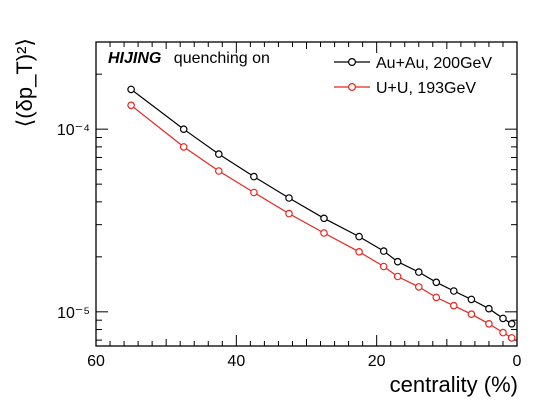 The width and height of the screenshot is (540, 414). What do you see at coordinates (222, 58) in the screenshot?
I see `annotation-text: quenching on` at bounding box center [222, 58].